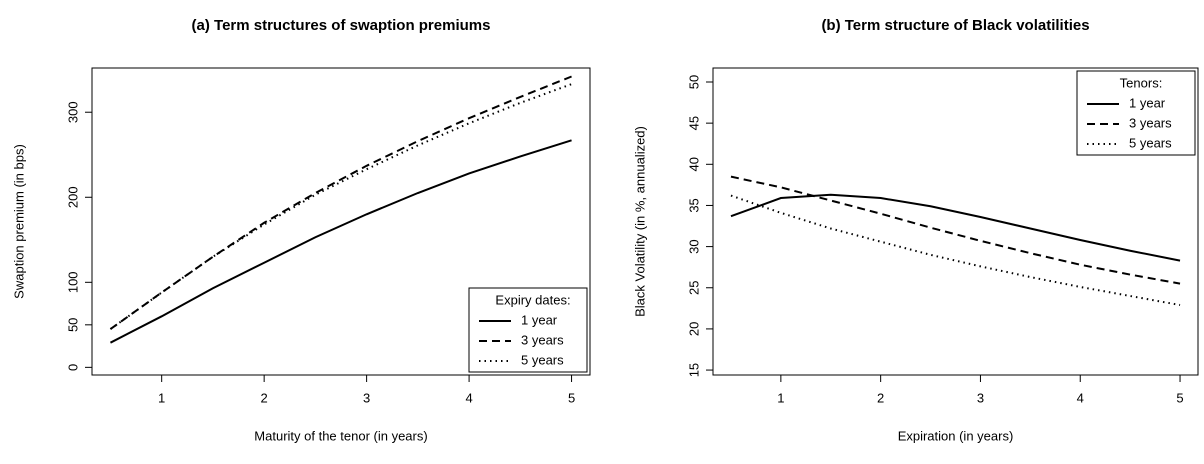  Describe the element at coordinates (72, 112) in the screenshot. I see `y-tick-label: 300` at that location.